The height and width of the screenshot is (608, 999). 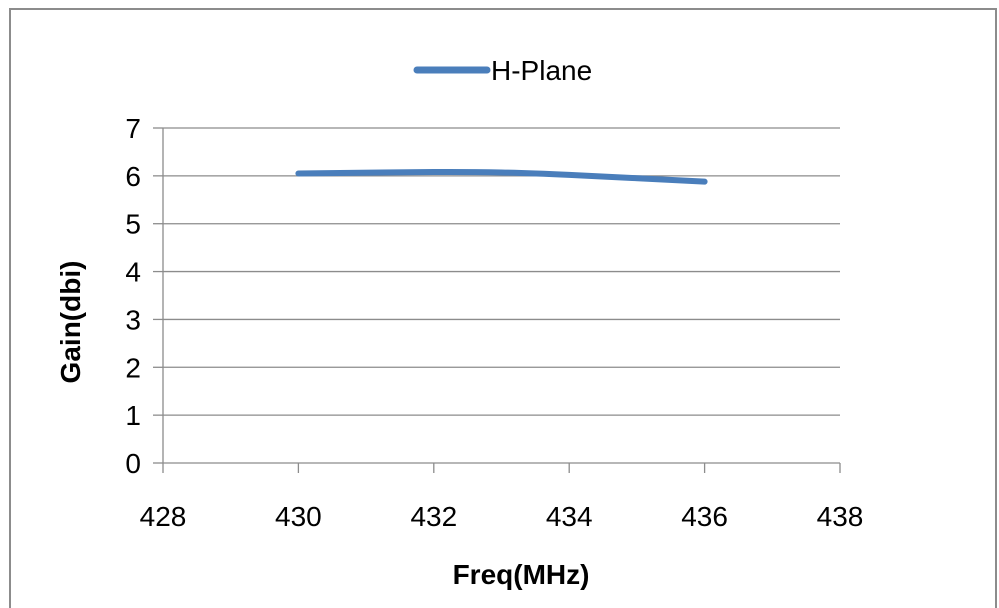 I want to click on y-tick-label-7: 7, so click(x=133, y=128).